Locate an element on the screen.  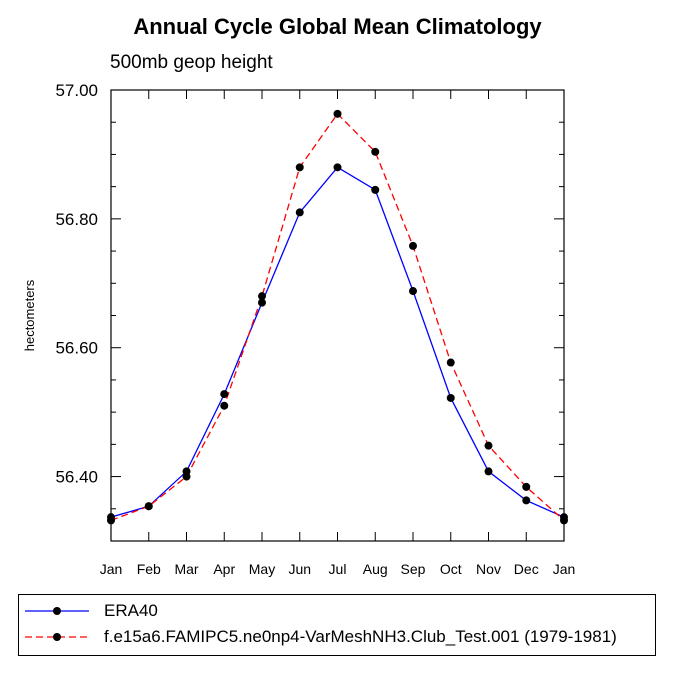
y-axis-label: hectometers is located at coordinates (29, 315).